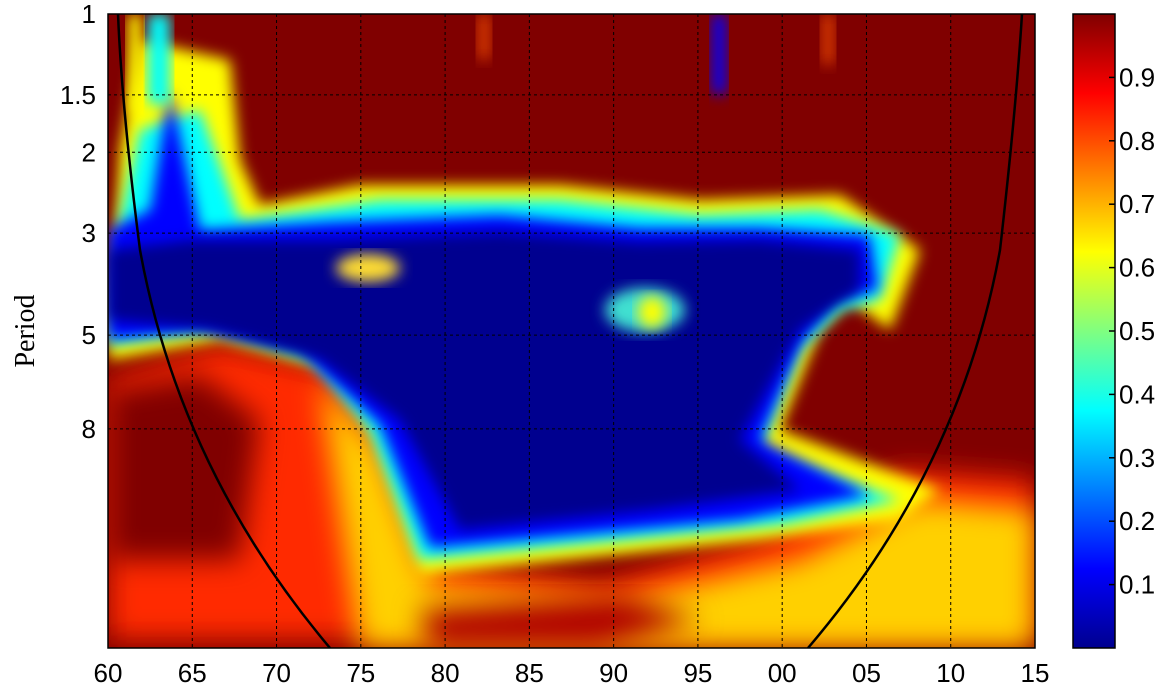 Image resolution: width=1174 pixels, height=690 pixels. I want to click on x-tick-label: 00, so click(782, 673).